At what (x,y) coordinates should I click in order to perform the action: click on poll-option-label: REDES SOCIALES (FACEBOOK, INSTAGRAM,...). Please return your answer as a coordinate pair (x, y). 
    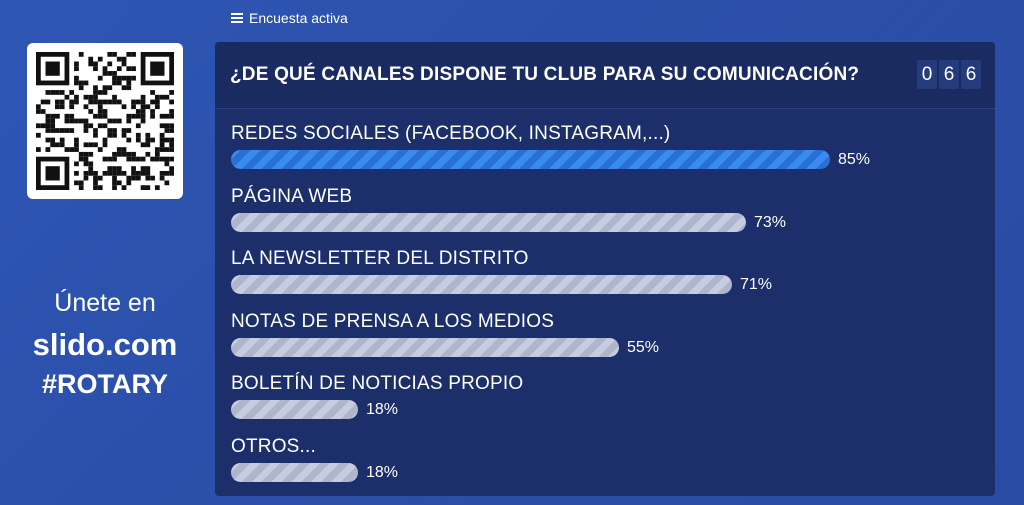
    Looking at the image, I should click on (451, 133).